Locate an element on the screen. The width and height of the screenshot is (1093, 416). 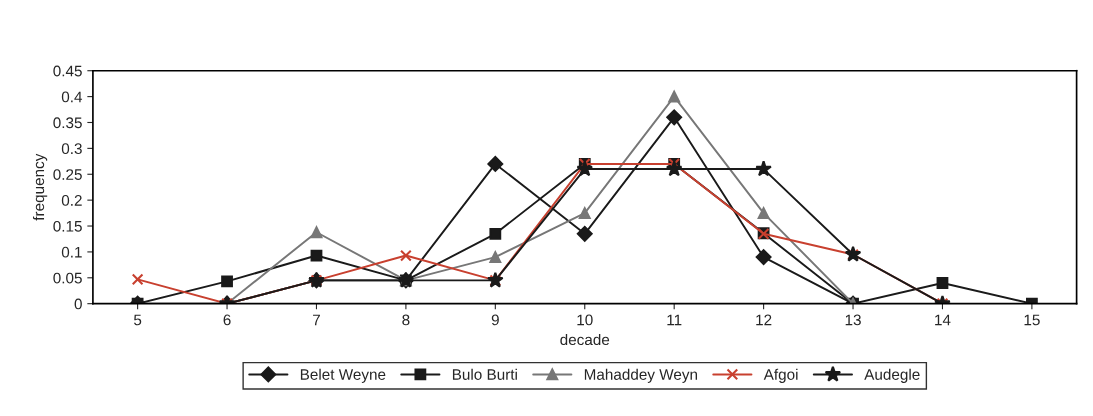
x-tick-label: 12 is located at coordinates (764, 320).